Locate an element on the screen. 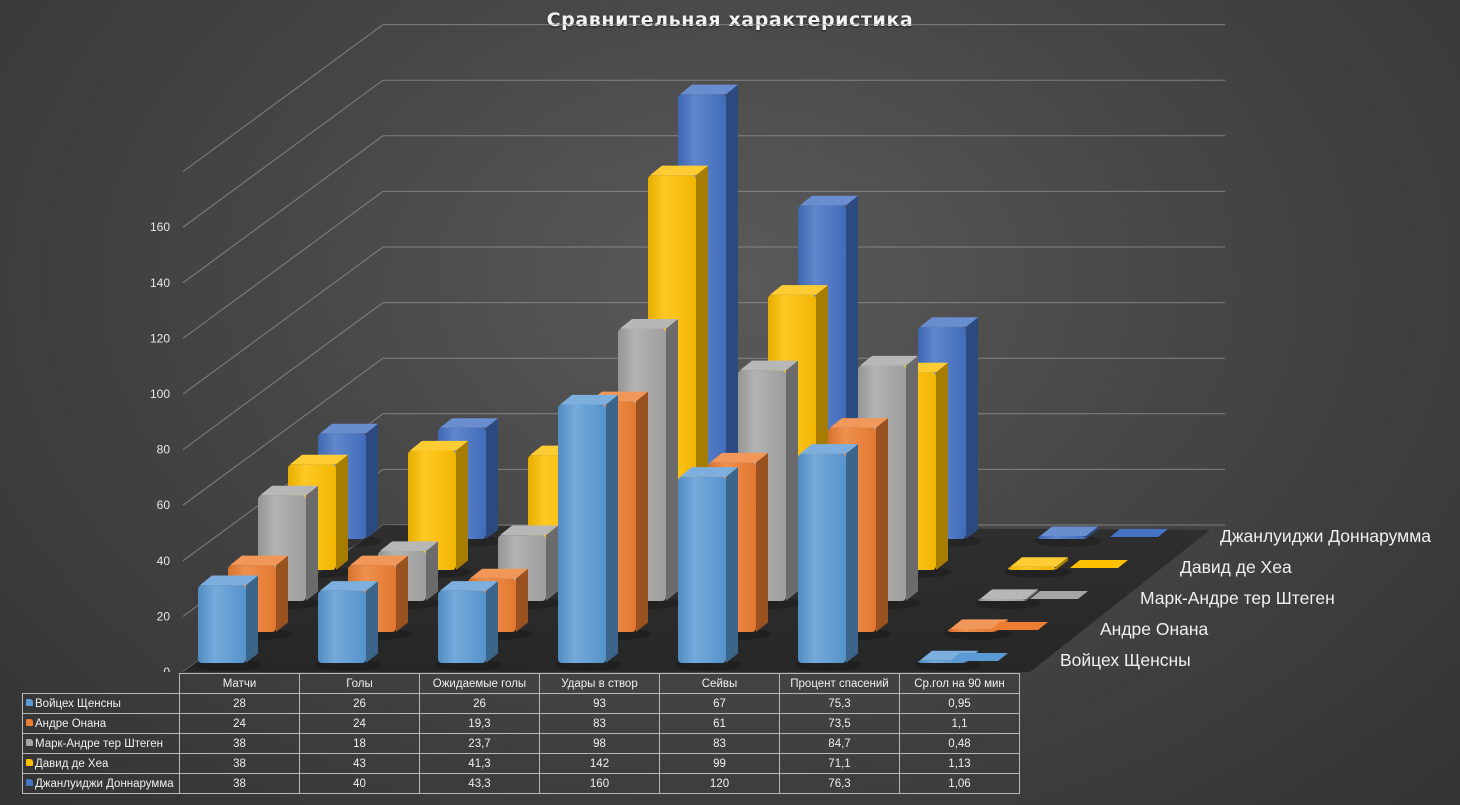  table-row-header: Давид де Хеа is located at coordinates (101, 763).